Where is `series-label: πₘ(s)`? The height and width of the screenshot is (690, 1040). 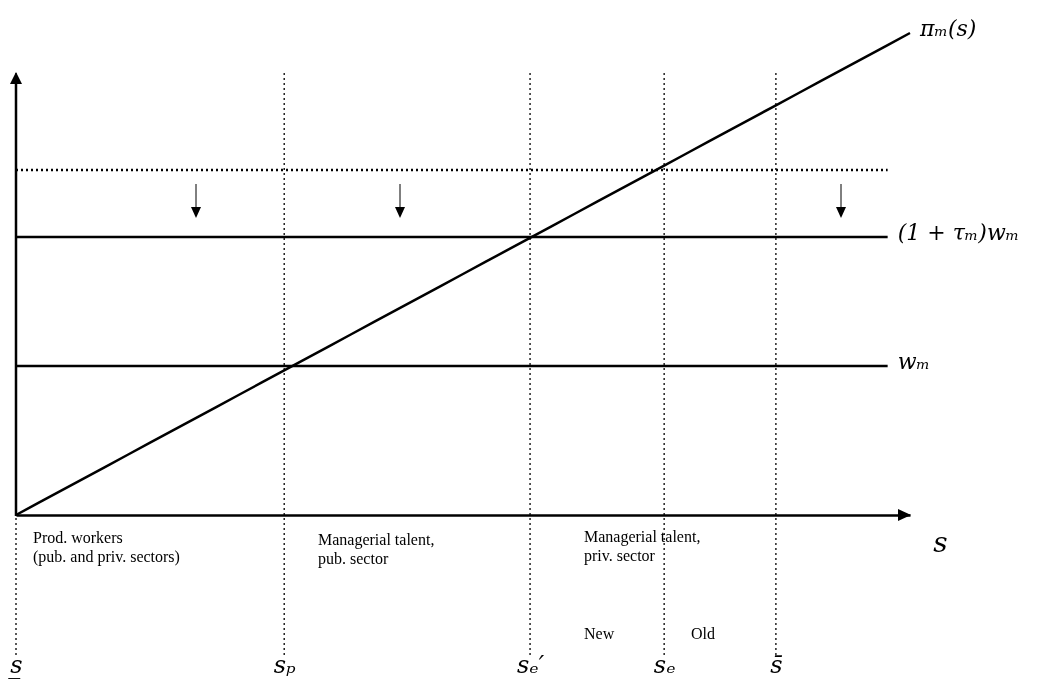 series-label: πₘ(s) is located at coordinates (948, 28).